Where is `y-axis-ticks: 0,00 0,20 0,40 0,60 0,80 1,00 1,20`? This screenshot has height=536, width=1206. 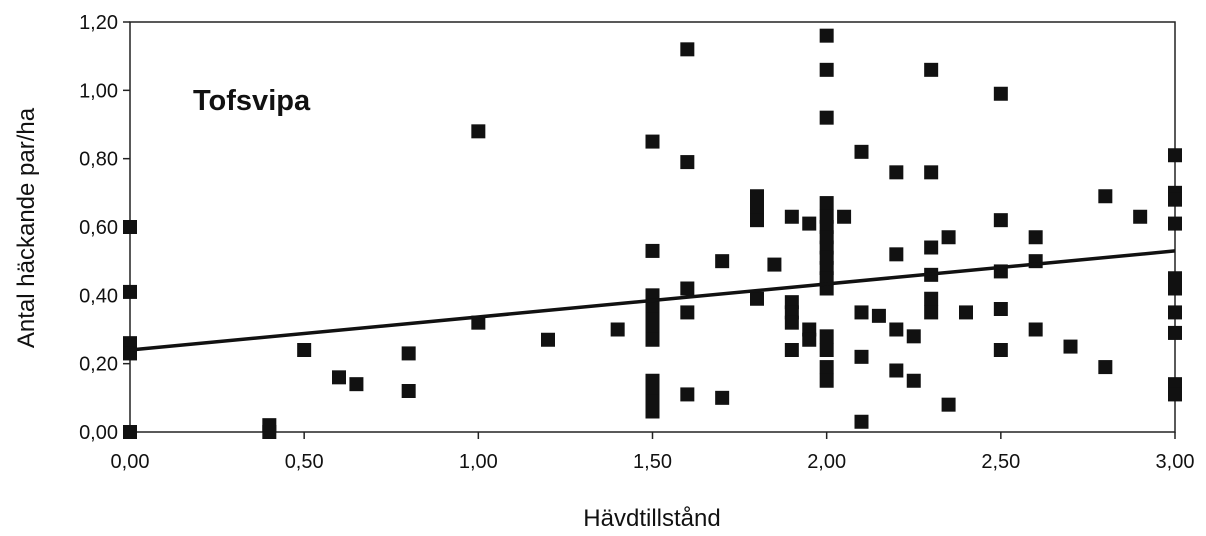
y-axis-ticks: 0,00 0,20 0,40 0,60 0,80 1,00 1,20 is located at coordinates (104, 228).